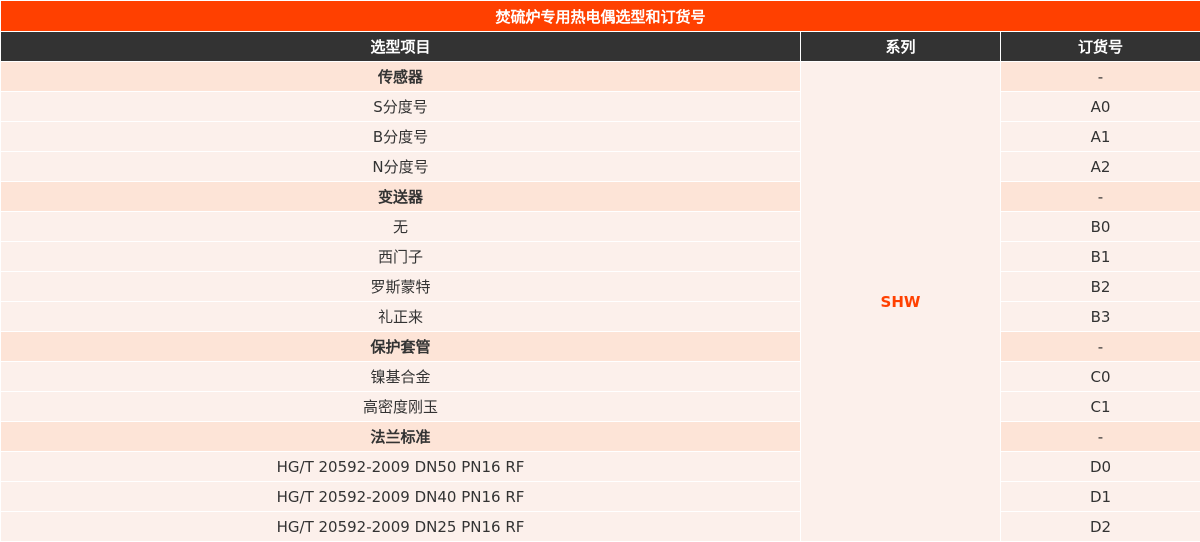  What do you see at coordinates (1100, 167) in the screenshot?
I see `code-cell: A2` at bounding box center [1100, 167].